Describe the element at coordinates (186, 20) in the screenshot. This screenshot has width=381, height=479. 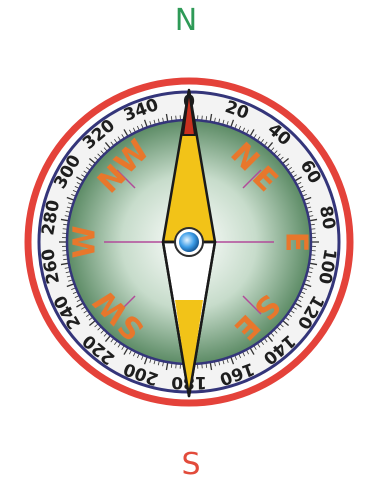
I see `north-label: N` at that location.